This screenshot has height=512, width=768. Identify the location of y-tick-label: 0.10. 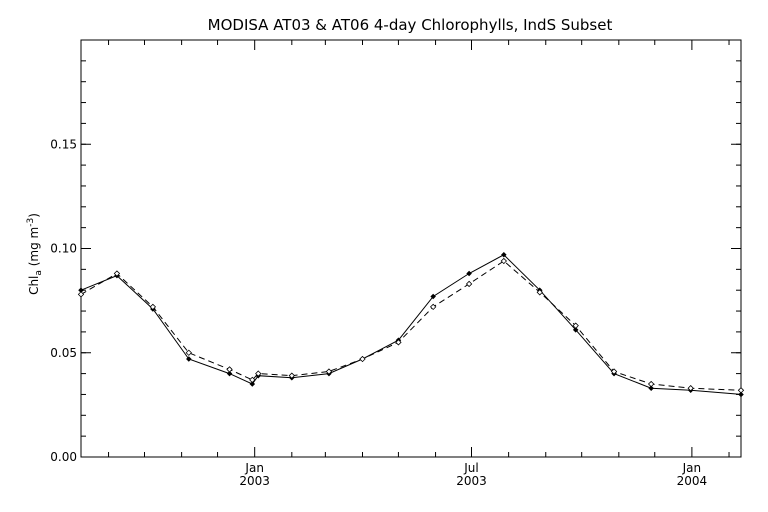
(63, 249).